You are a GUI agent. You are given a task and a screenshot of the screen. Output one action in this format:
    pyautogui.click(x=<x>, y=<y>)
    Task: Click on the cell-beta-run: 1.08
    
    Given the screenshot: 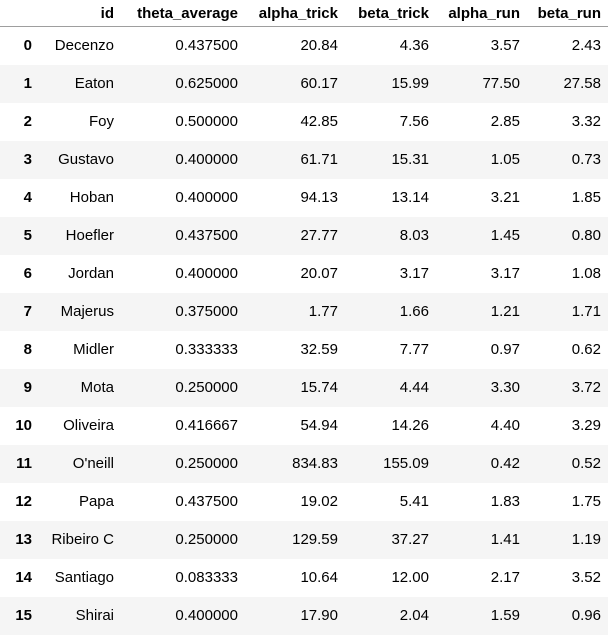 What is the action you would take?
    pyautogui.click(x=586, y=273)
    